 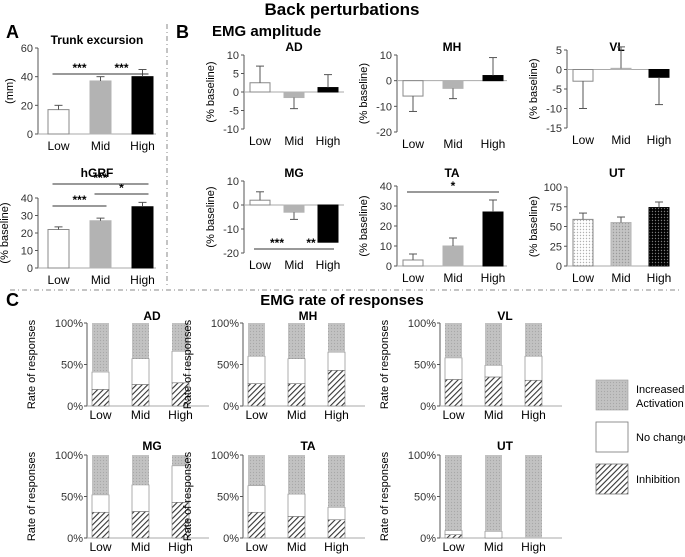 What do you see at coordinates (273, 365) in the screenshot?
I see `chart-rate_mh: MH 0% 50% 100% Rate of responses Low Mid High` at bounding box center [273, 365].